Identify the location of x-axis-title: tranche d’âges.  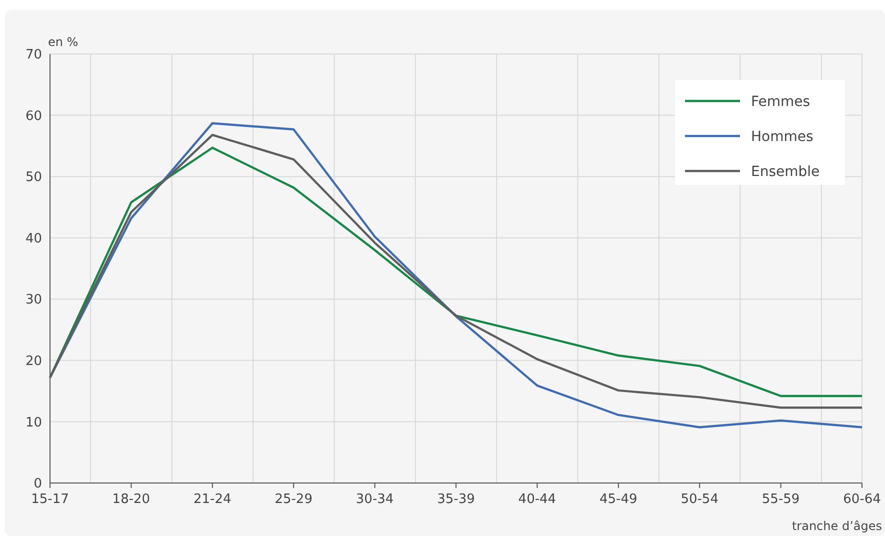
(837, 526).